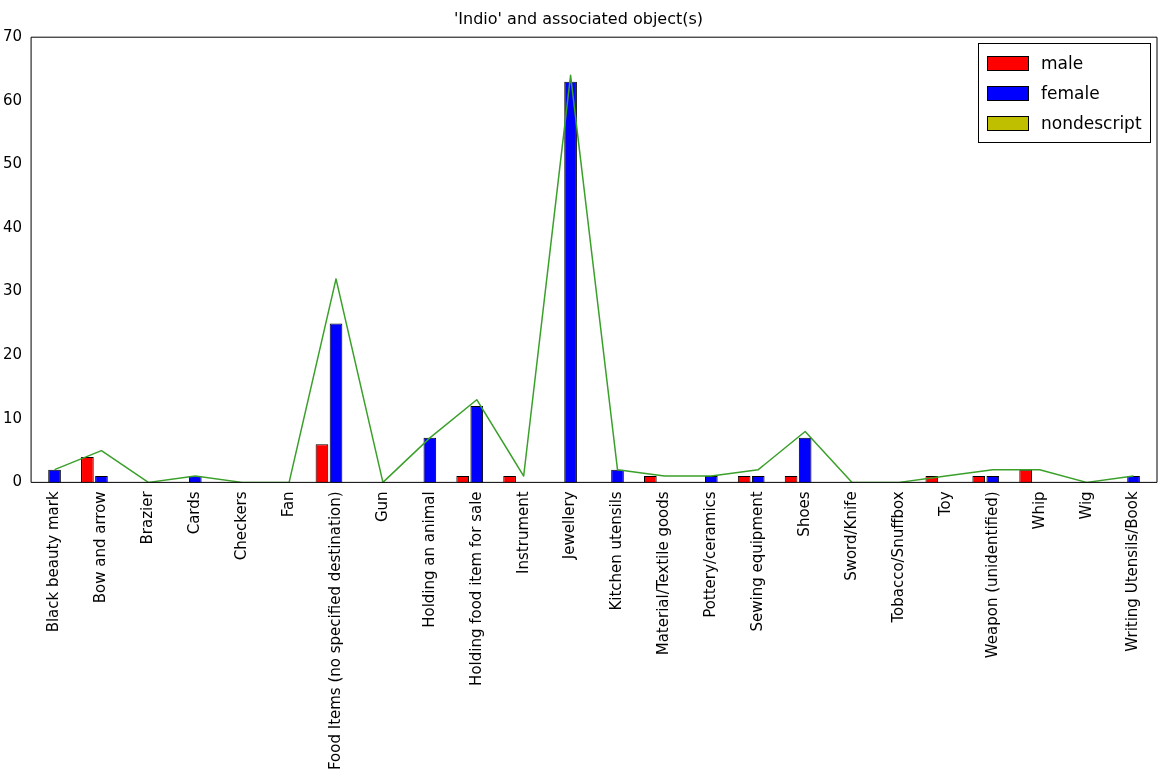 The image size is (1159, 773). What do you see at coordinates (1085, 505) in the screenshot?
I see `x-tick-label: Wig` at bounding box center [1085, 505].